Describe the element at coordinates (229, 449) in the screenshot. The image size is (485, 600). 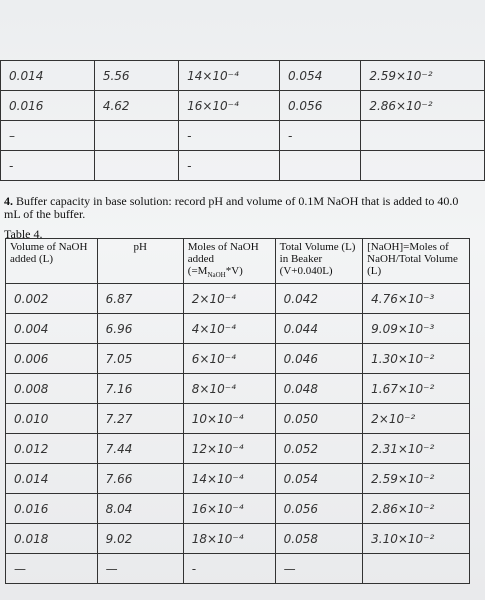
I see `table-cell: 12×10⁻⁴` at that location.